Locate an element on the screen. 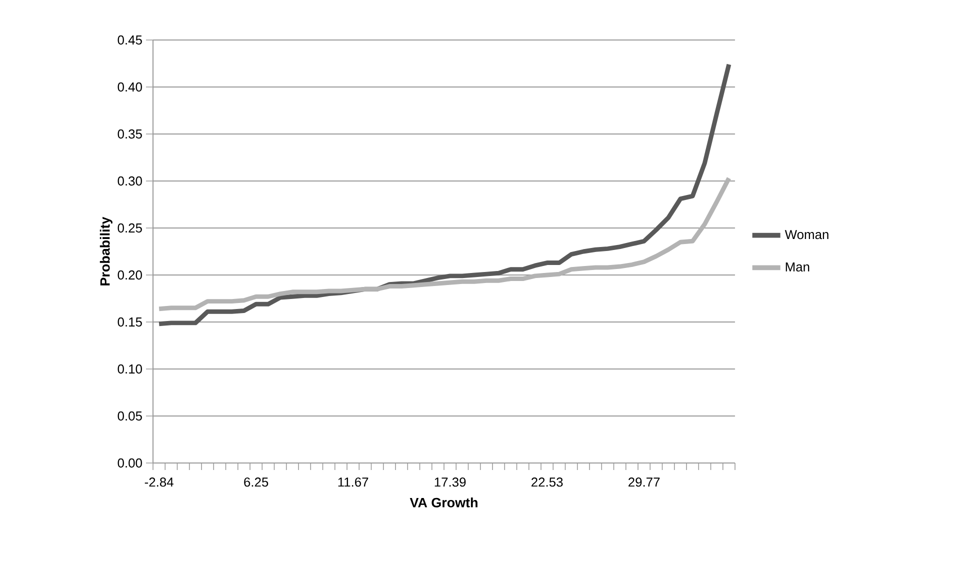 This screenshot has width=958, height=579. x-tick-label: 6.25 is located at coordinates (256, 482).